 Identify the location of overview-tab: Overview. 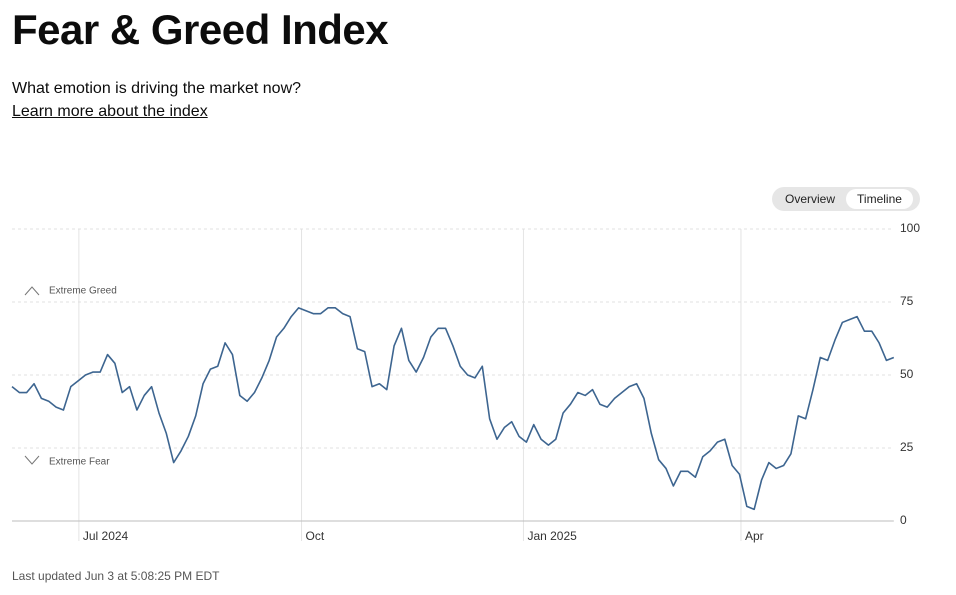
(810, 199).